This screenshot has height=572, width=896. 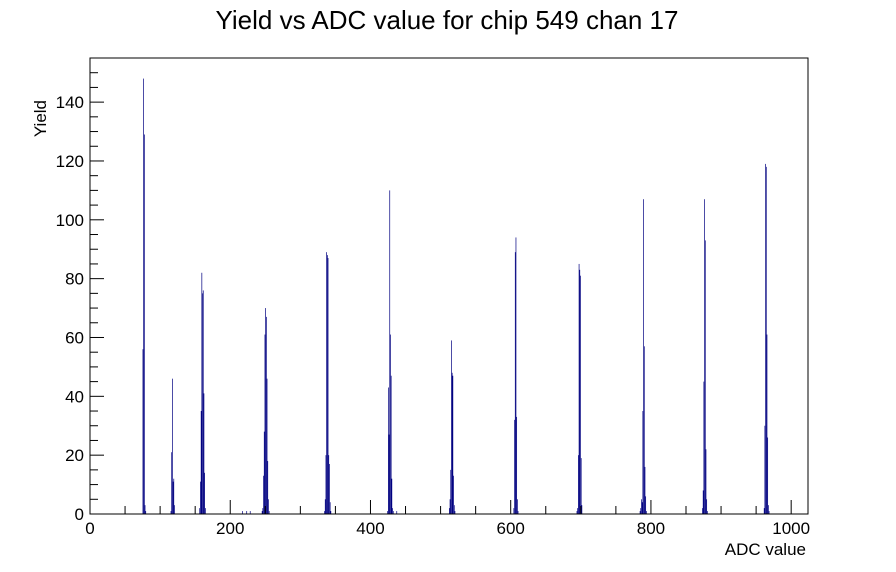 I want to click on x-tick-label: 0, so click(x=89, y=528).